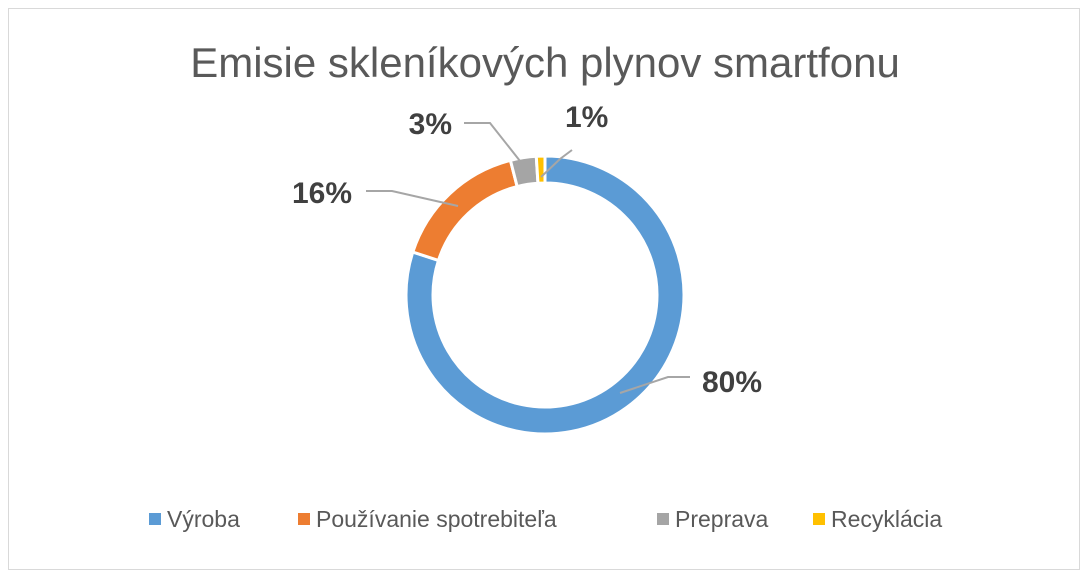 The width and height of the screenshot is (1090, 580). I want to click on slices-group, so click(545, 295).